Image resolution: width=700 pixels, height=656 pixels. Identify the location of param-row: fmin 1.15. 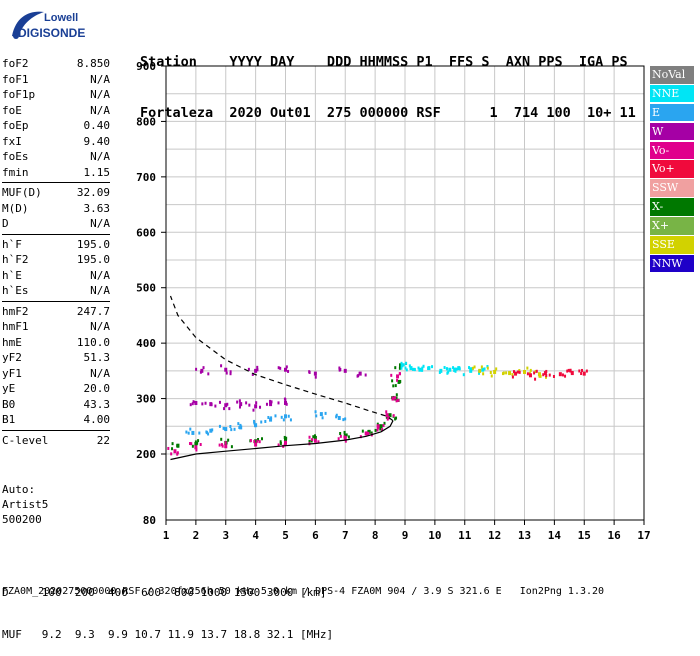
(56, 173).